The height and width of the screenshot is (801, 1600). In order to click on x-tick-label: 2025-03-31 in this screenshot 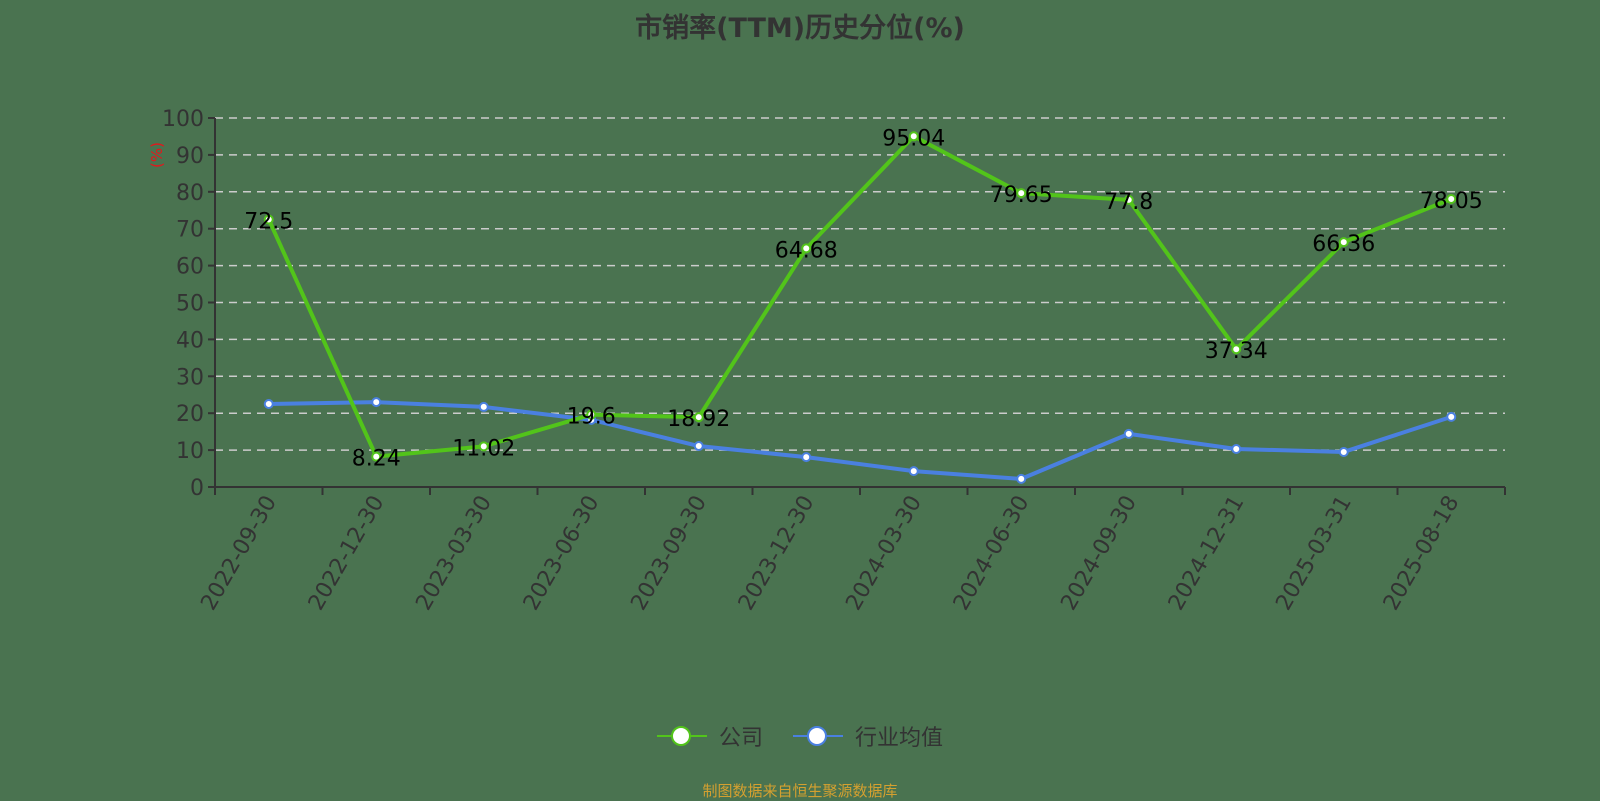, I will do `click(1314, 553)`.